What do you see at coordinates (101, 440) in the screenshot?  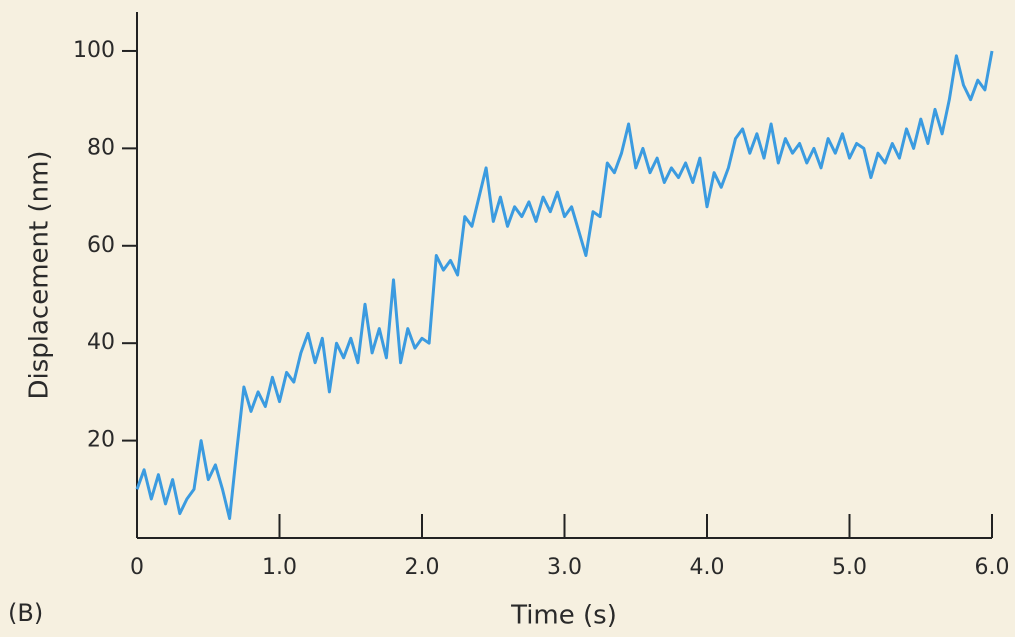 I see `y-tick-label: 20` at bounding box center [101, 440].